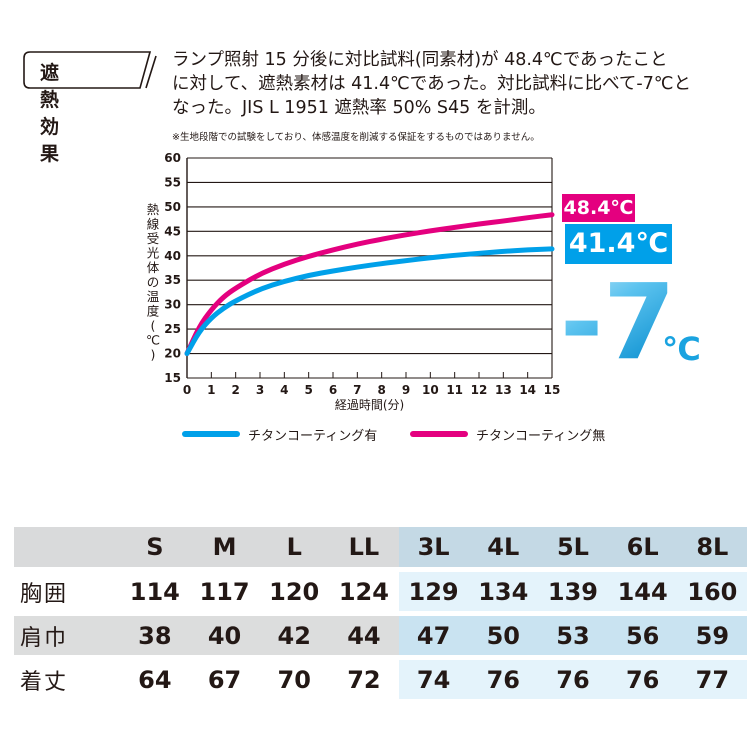  Describe the element at coordinates (712, 679) in the screenshot. I see `table-cell: 77` at that location.